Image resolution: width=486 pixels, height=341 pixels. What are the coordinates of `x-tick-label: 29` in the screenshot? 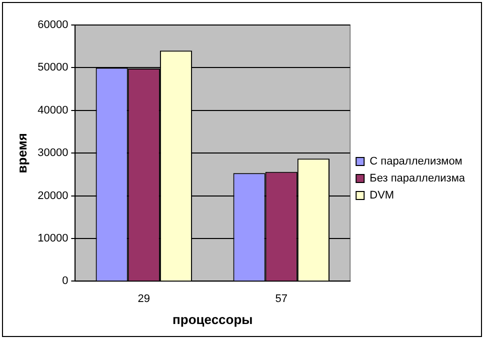 It's located at (144, 298).